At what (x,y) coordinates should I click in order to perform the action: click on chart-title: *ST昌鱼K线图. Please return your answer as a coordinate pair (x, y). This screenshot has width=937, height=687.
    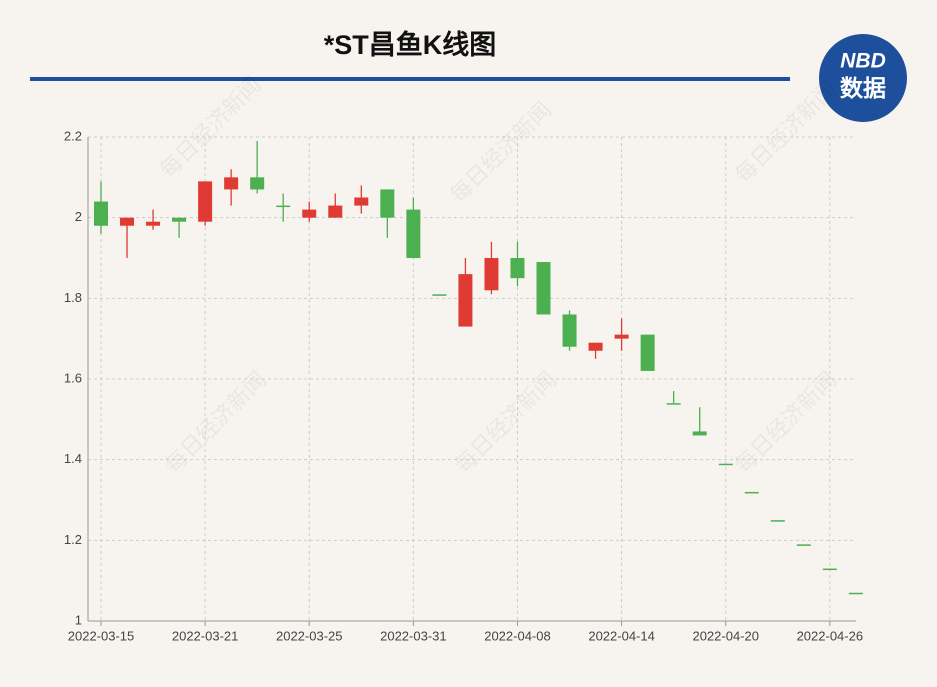
    Looking at the image, I should click on (410, 45).